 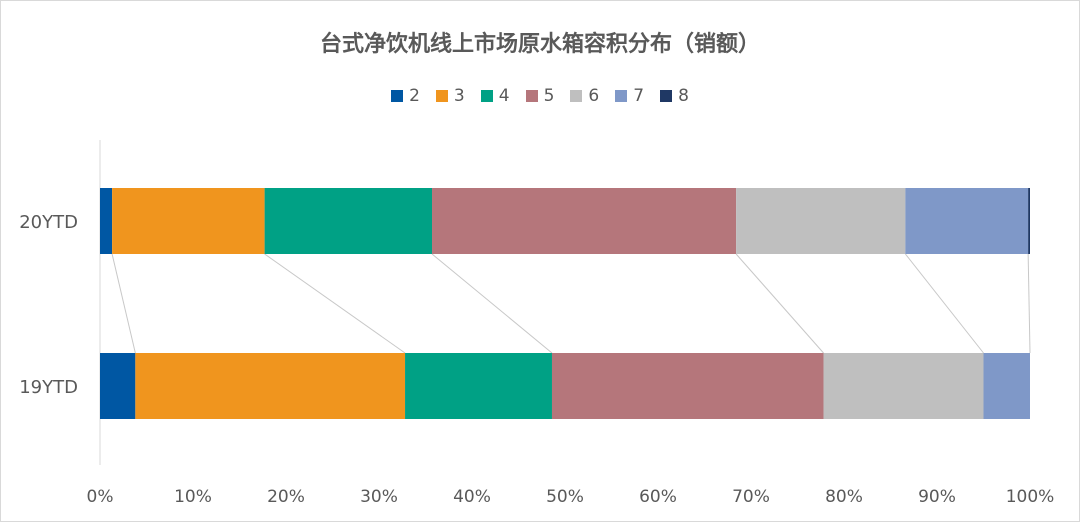 I want to click on x-tick-label: 100%, so click(x=1030, y=497).